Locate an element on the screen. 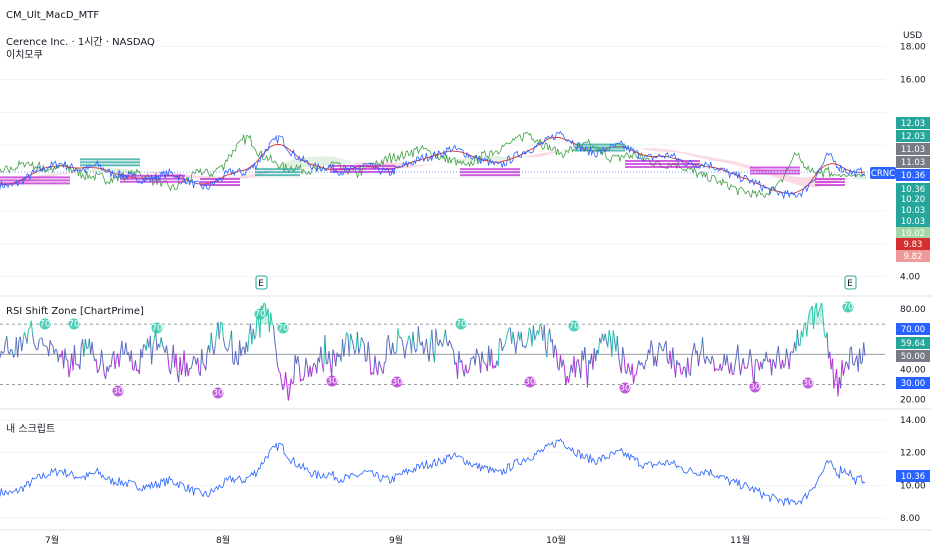 The image size is (932, 550). my-script-title: 내 스크립트 is located at coordinates (31, 429).